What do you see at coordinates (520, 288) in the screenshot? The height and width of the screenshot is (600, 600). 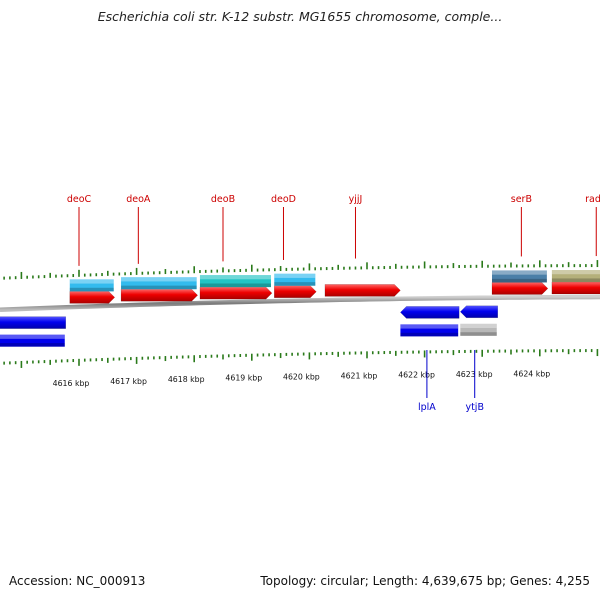 I see `gene-arrow-serB` at bounding box center [520, 288].